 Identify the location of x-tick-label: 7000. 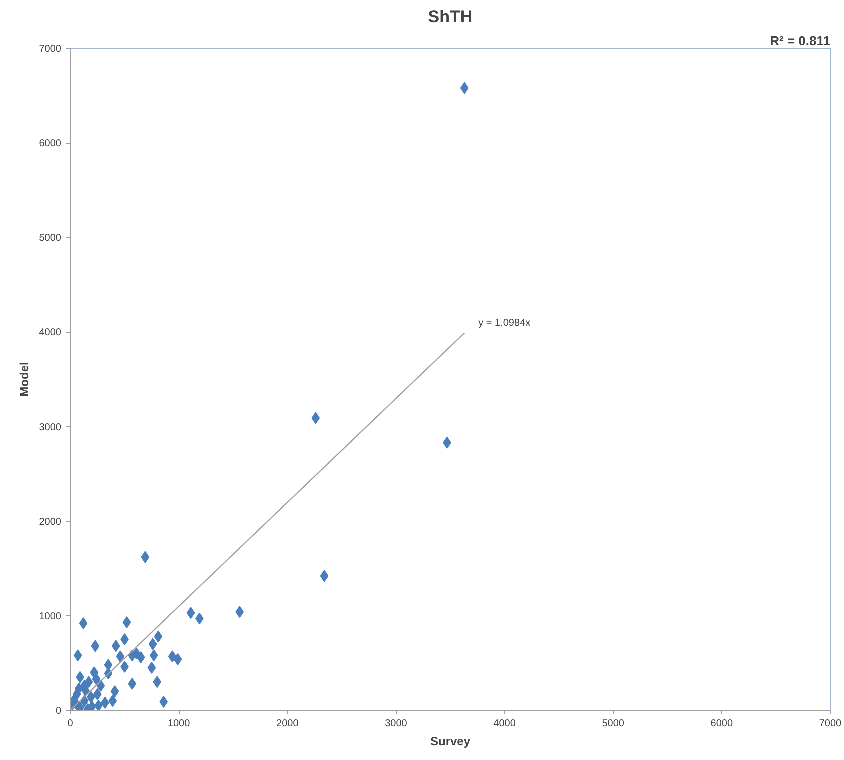
(830, 724).